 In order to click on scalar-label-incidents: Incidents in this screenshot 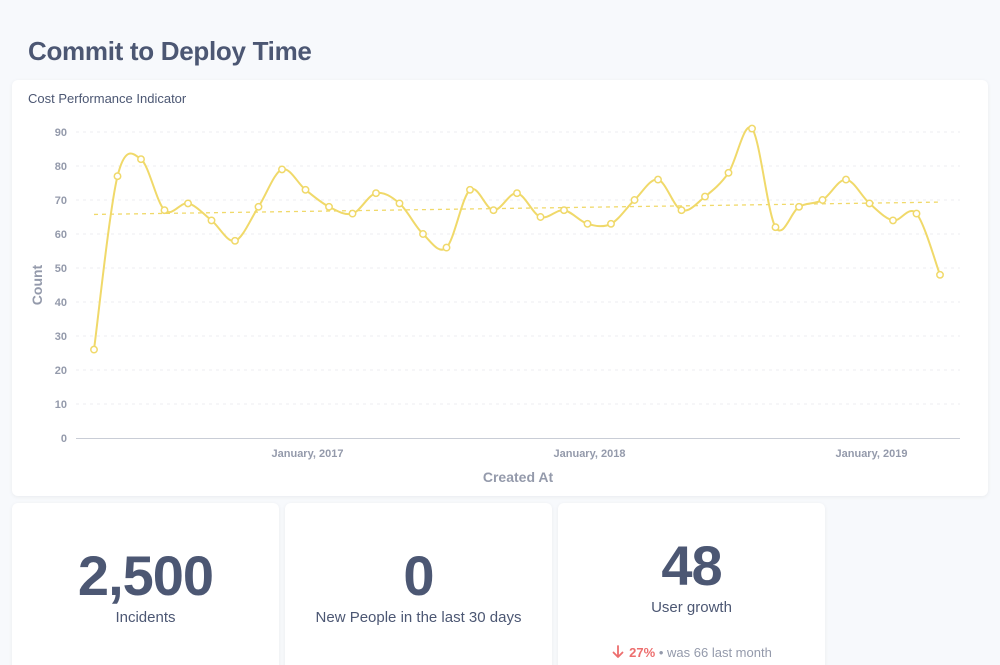, I will do `click(145, 617)`.